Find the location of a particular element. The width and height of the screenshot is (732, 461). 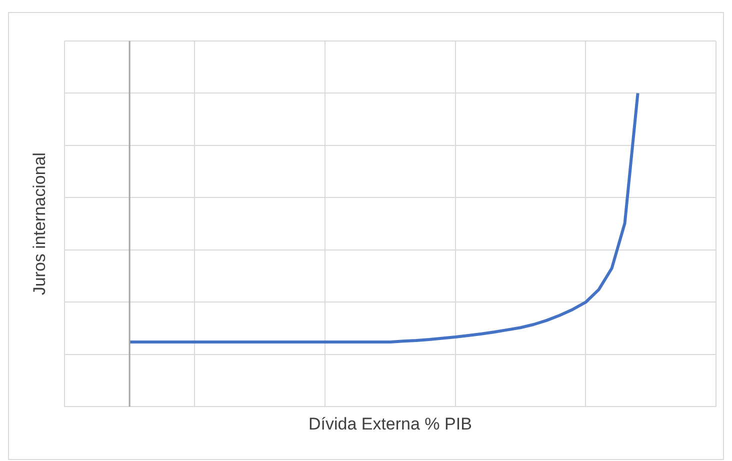

x-axis-title: Dívida Externa % PIB is located at coordinates (390, 424).